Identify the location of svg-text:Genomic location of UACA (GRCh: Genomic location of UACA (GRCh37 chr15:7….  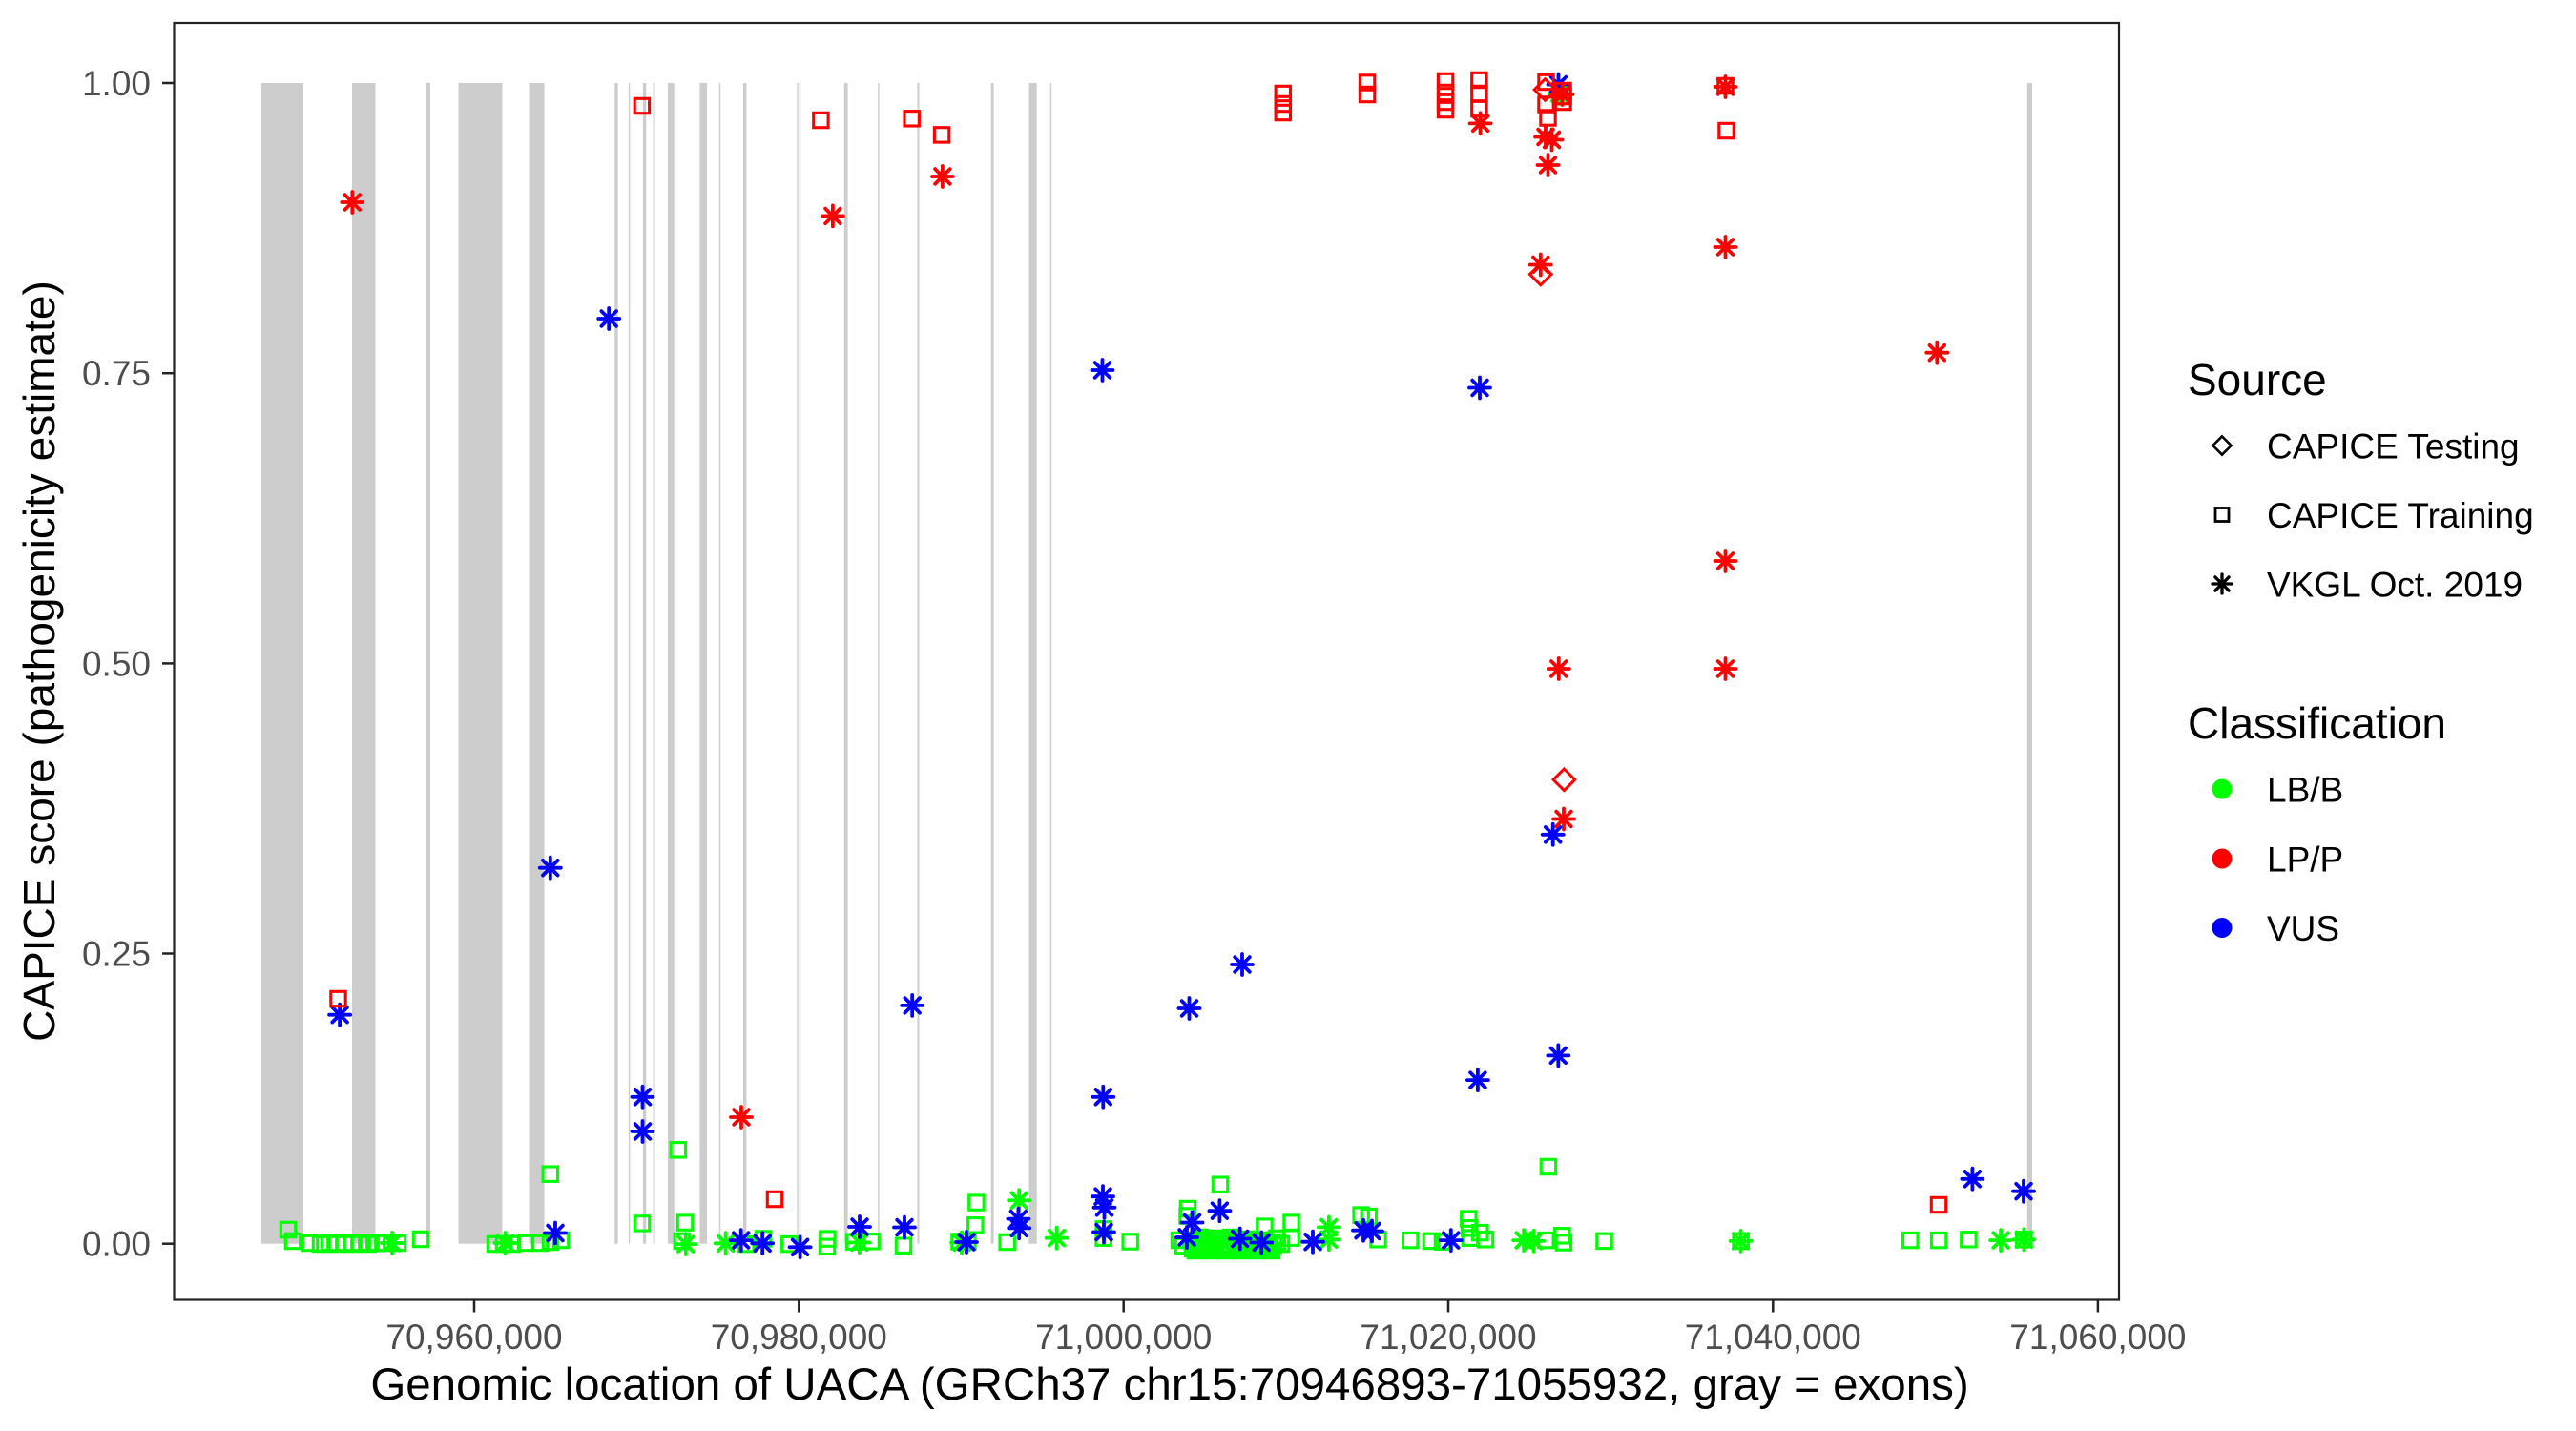
(1169, 1384).